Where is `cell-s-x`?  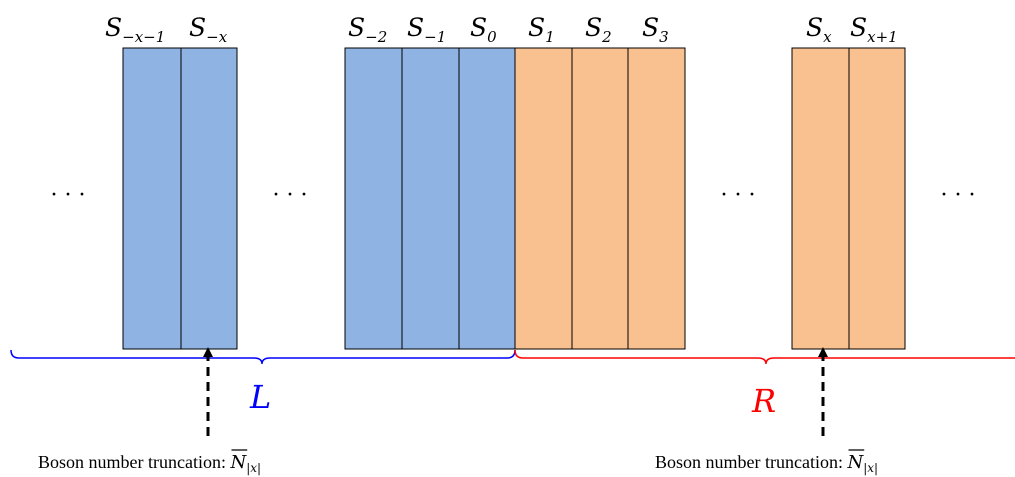 cell-s-x is located at coordinates (820, 198).